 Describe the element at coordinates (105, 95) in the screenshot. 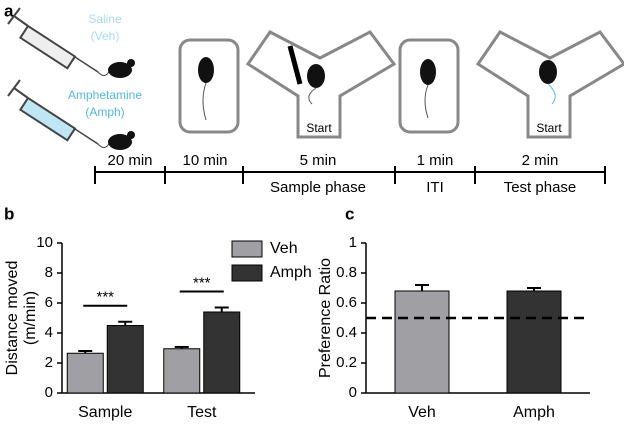

I see `syringe-label: Amphetamine` at that location.